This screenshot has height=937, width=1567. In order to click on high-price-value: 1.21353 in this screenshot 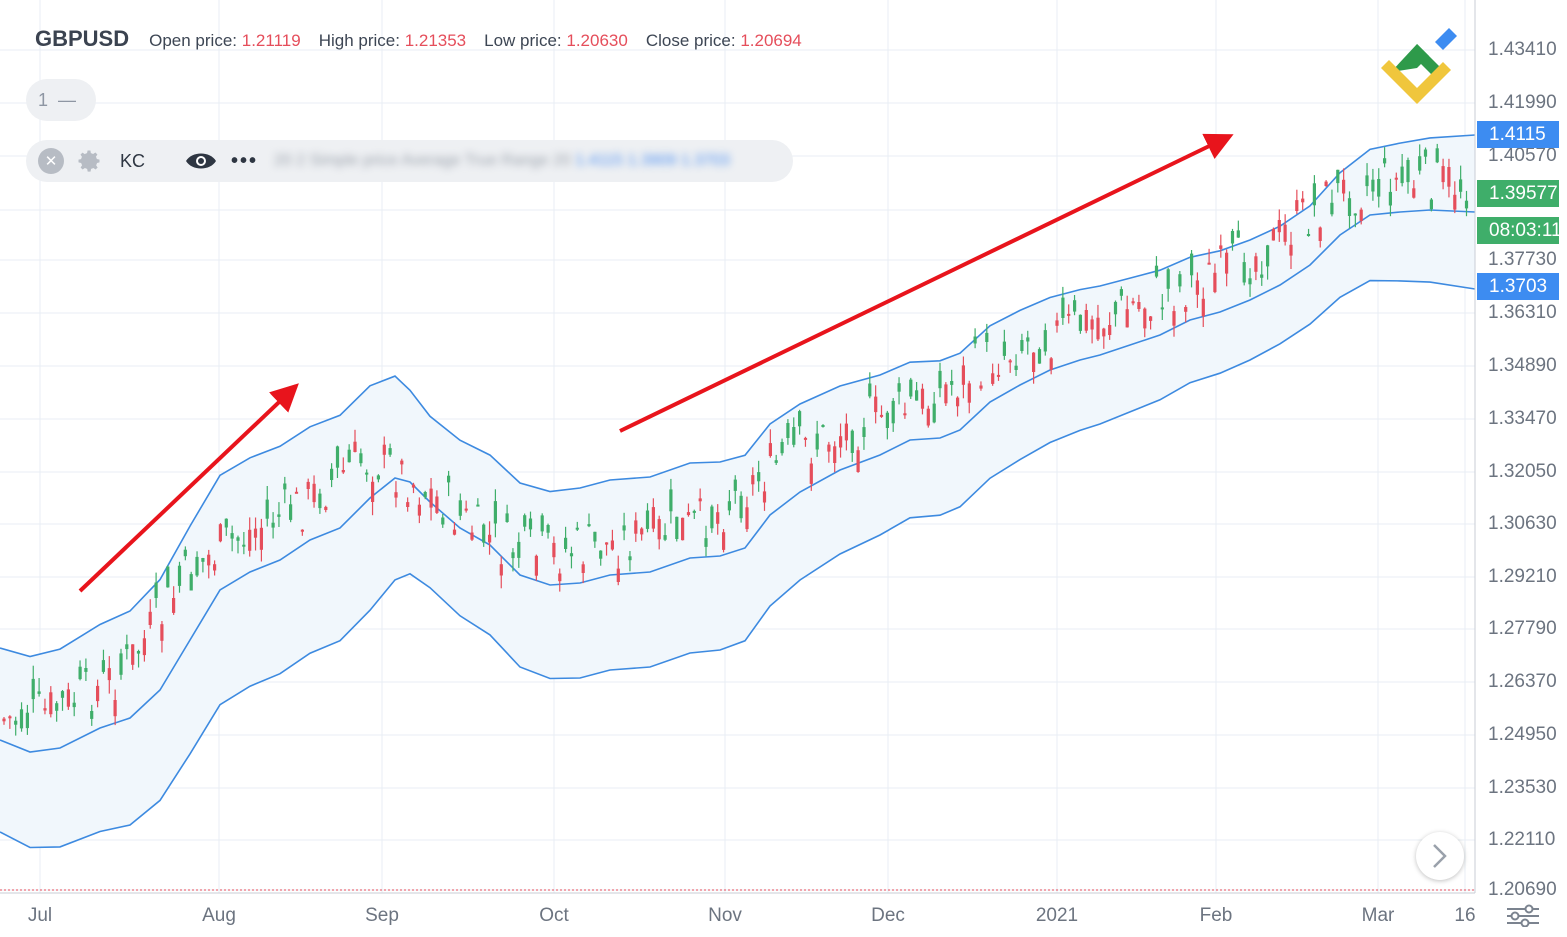, I will do `click(435, 40)`.